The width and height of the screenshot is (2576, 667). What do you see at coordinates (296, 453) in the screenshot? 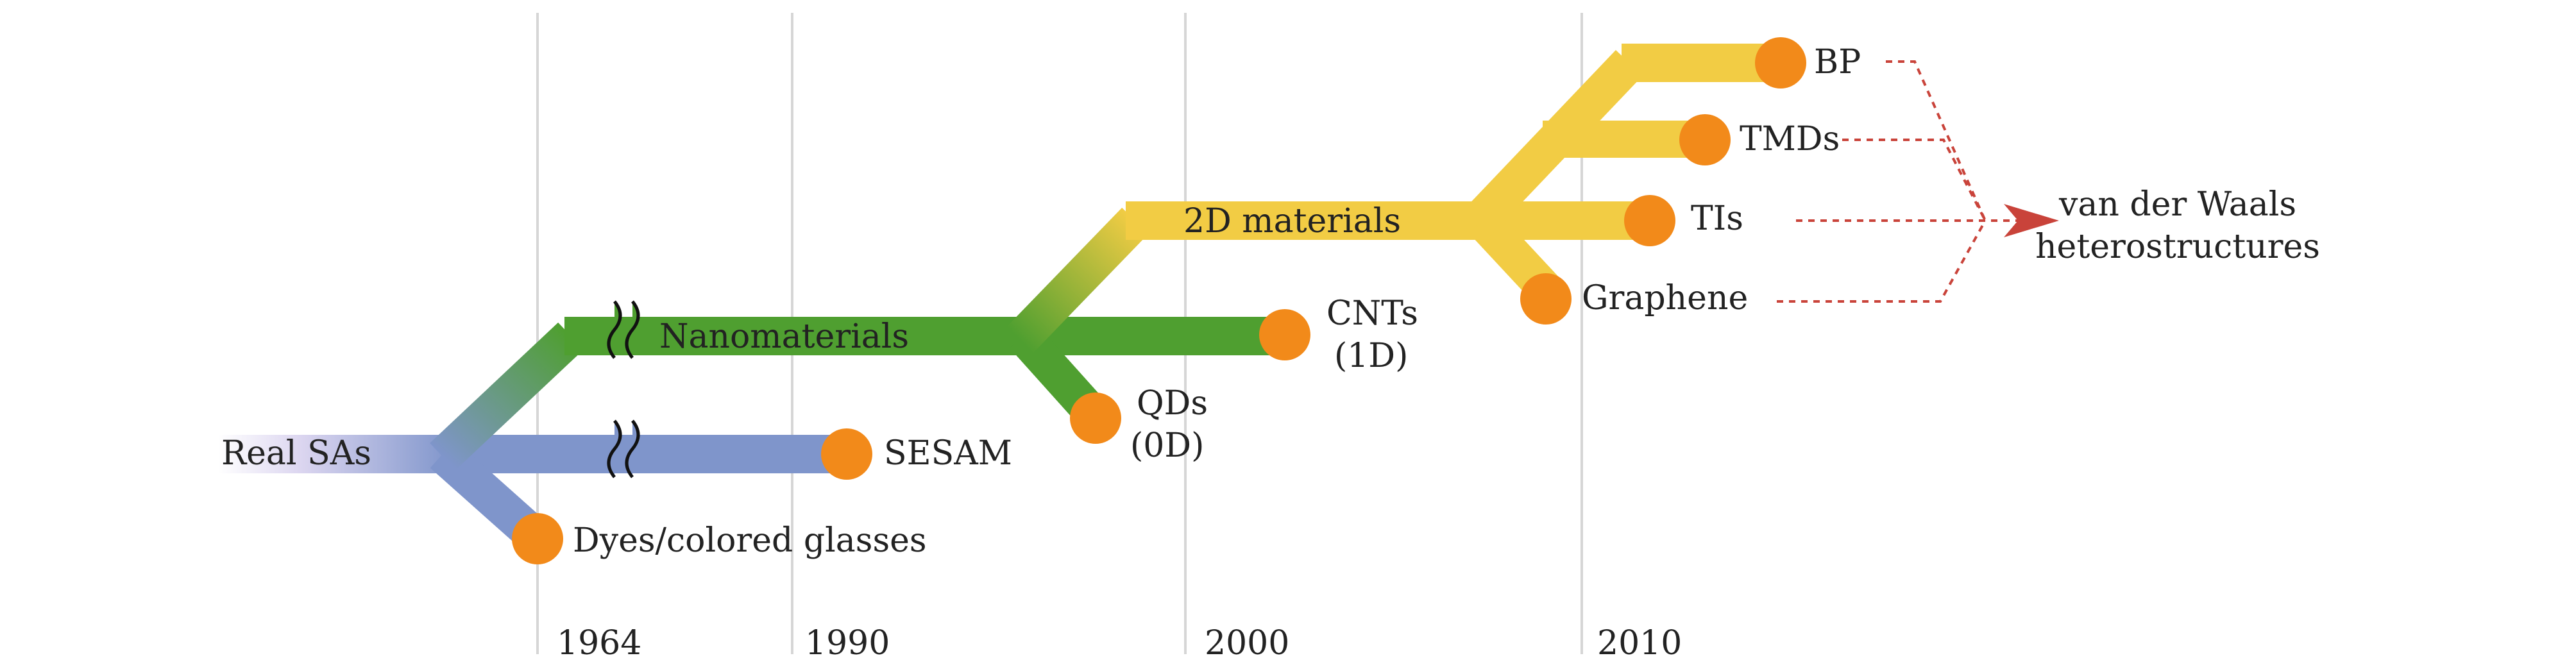
I see `label-real-sas: Real SAs` at bounding box center [296, 453].